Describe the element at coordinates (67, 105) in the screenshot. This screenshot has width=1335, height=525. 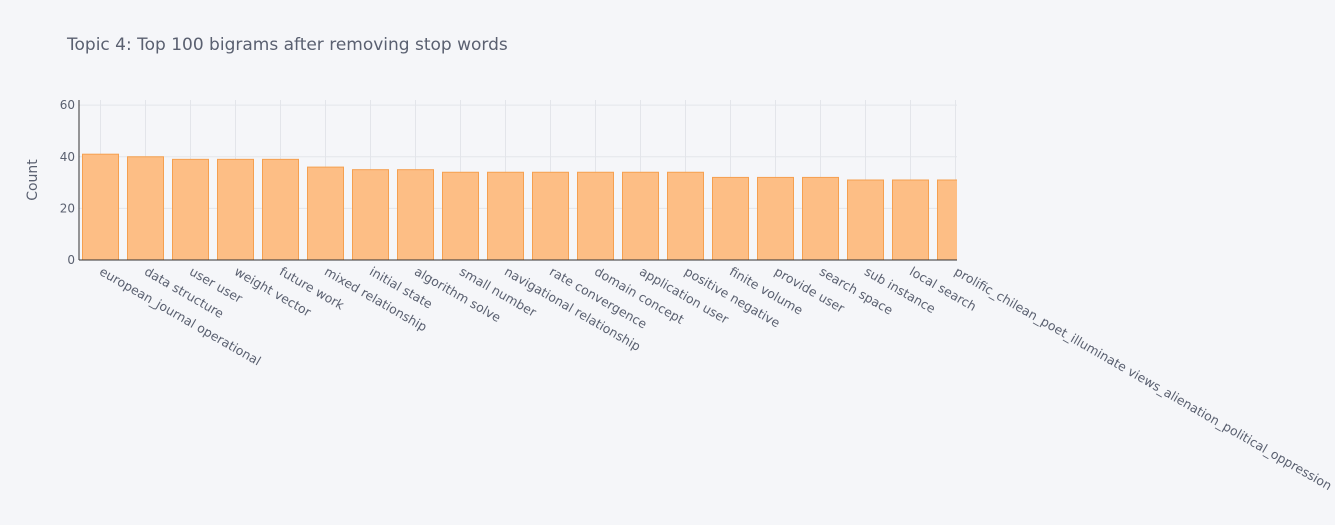
I see `y-tick-label: 60` at that location.